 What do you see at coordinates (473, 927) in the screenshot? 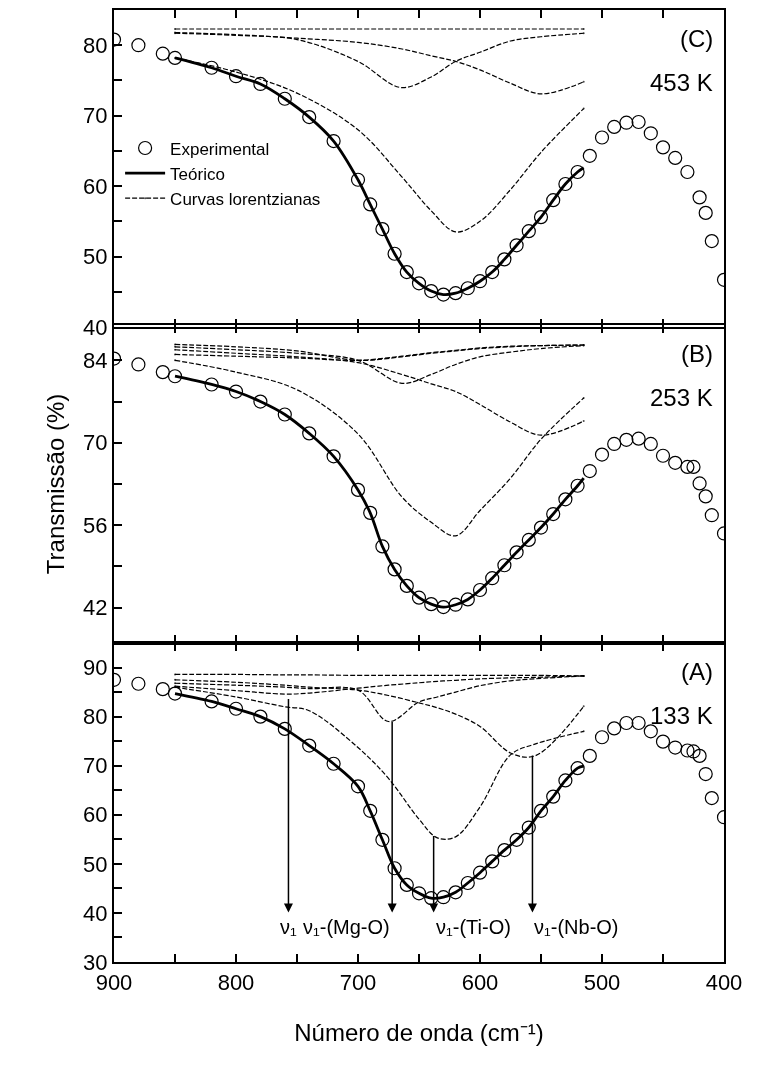
I see `annotation: ν₁-(Ti-O)` at bounding box center [473, 927].